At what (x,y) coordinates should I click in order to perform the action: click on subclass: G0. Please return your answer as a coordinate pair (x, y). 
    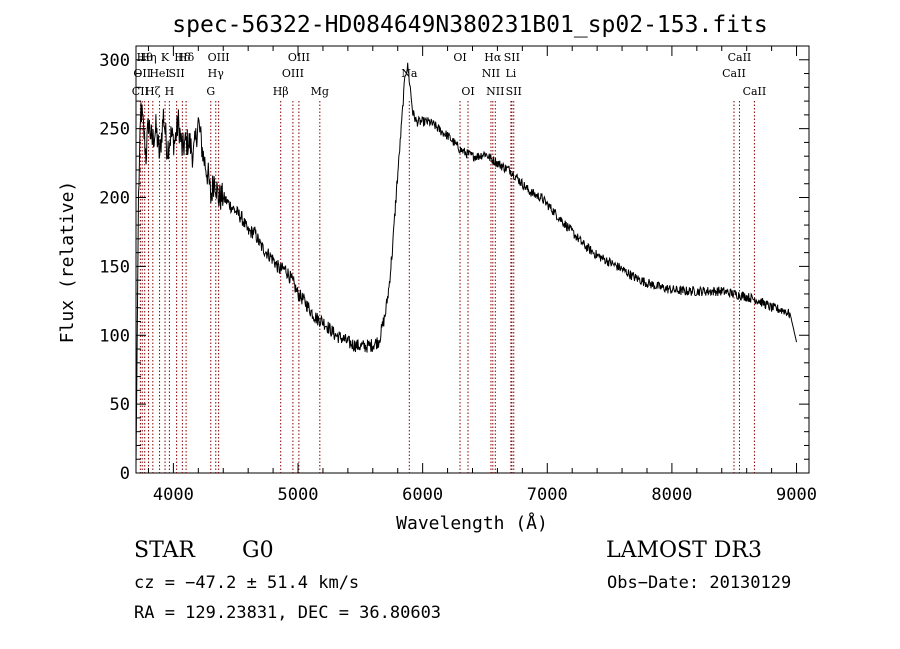
    Looking at the image, I should click on (258, 550).